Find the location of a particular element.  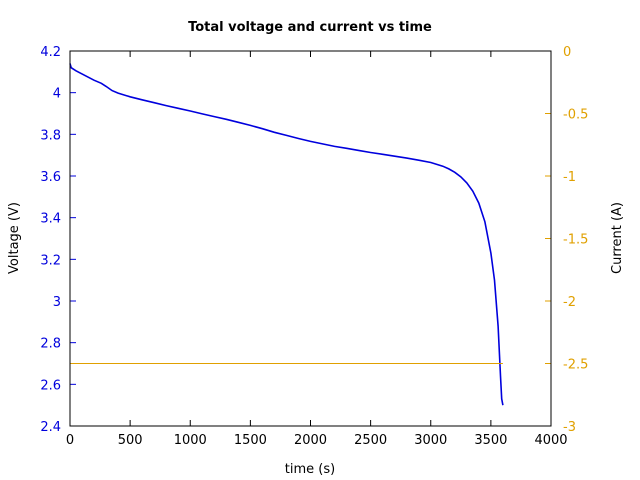

y-left-tick-label: 3.2 is located at coordinates (50, 260).